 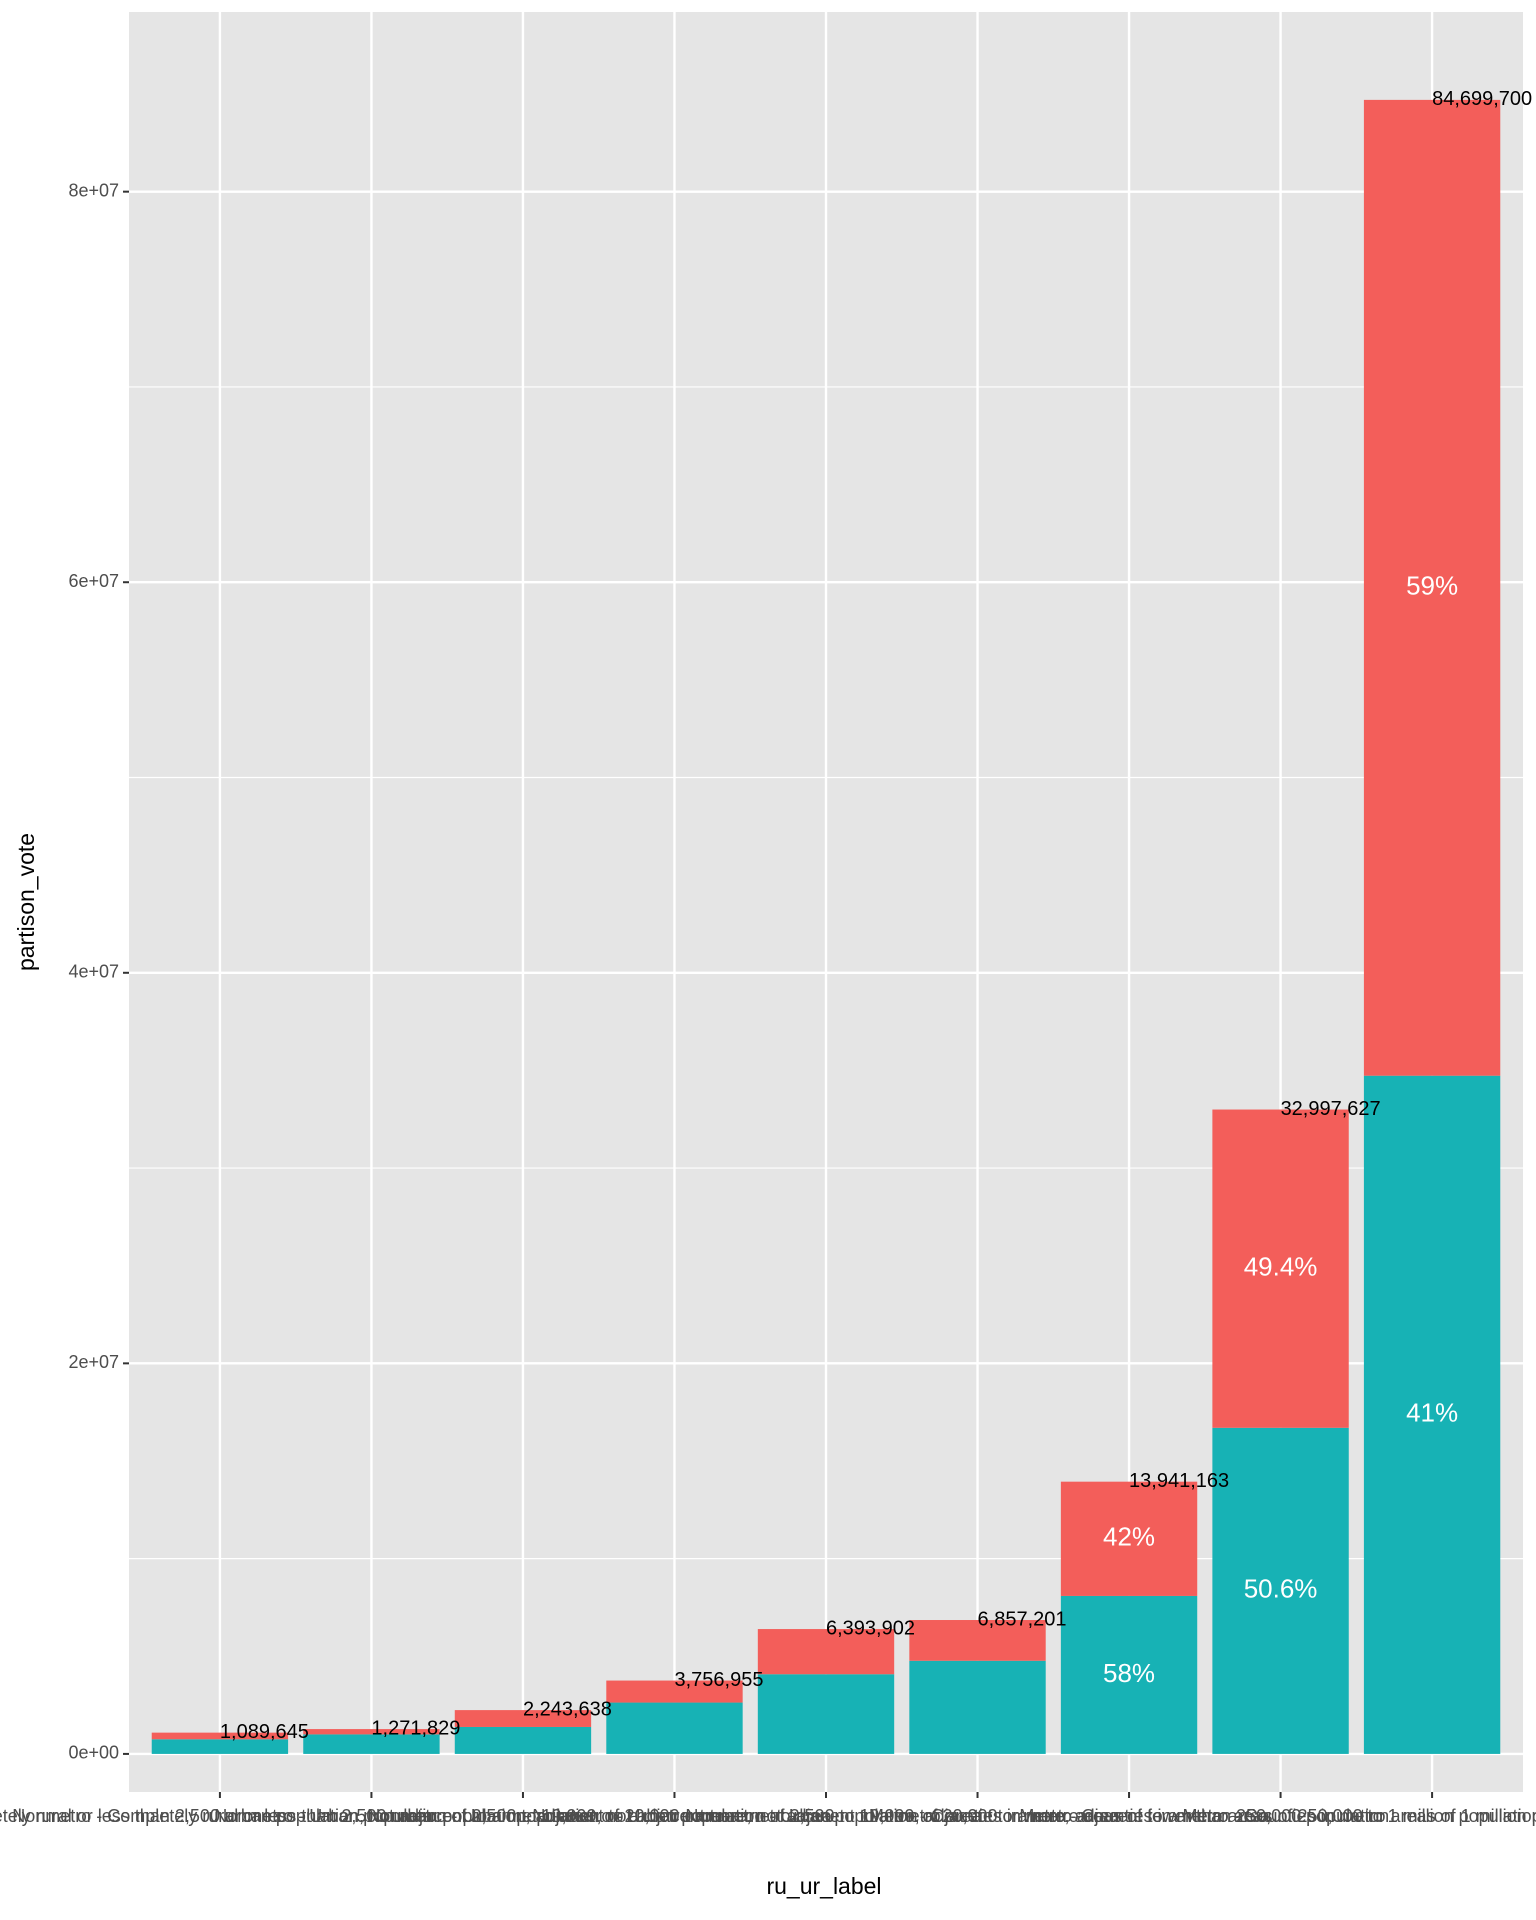 What do you see at coordinates (870, 1628) in the screenshot?
I see `total-label: 6,393,902` at bounding box center [870, 1628].